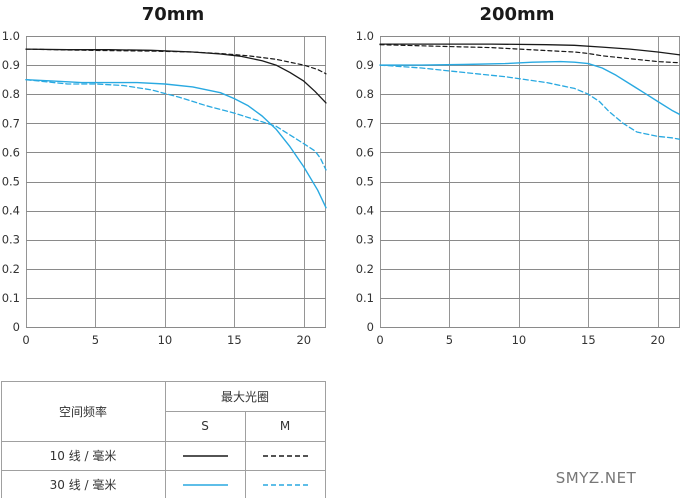 Image resolution: width=680 pixels, height=498 pixels. I want to click on row-10lp-label: 10 线 / 毫米, so click(83, 455).